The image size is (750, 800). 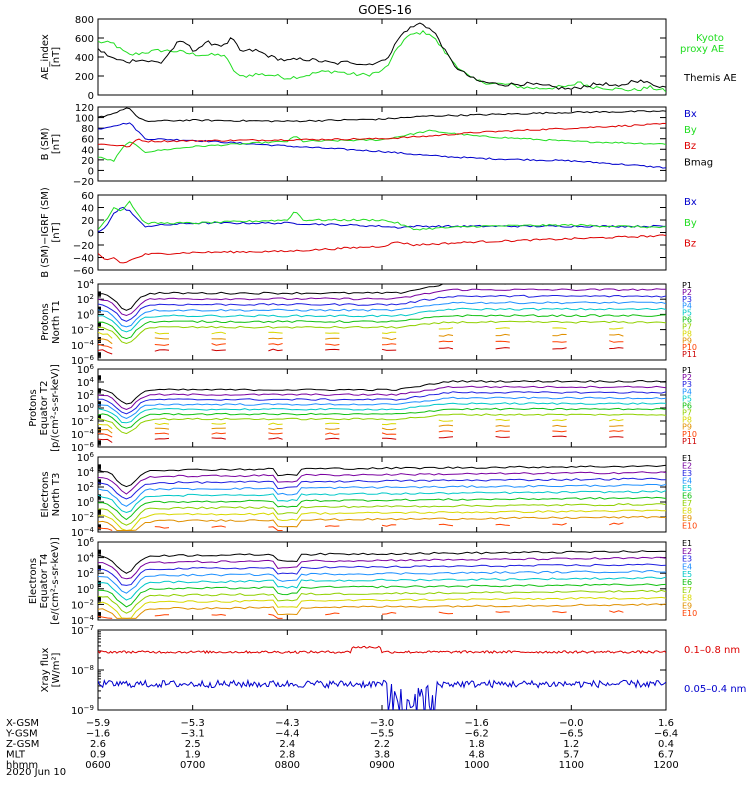 What do you see at coordinates (382, 488) in the screenshot?
I see `channel-line-e3` at bounding box center [382, 488].